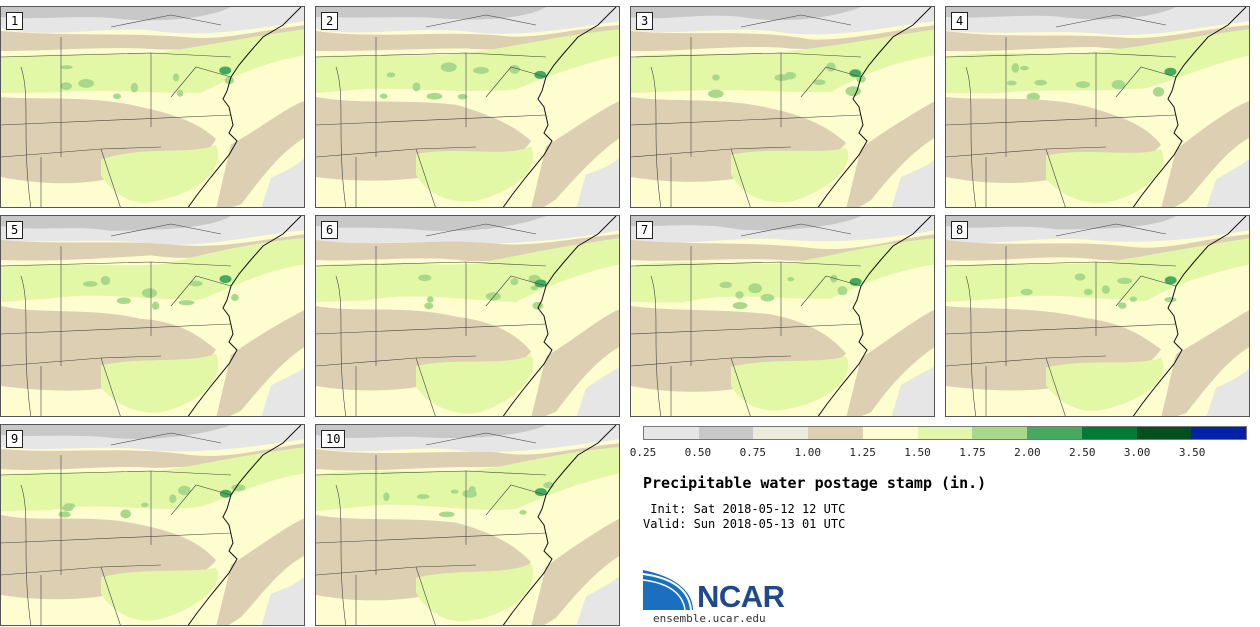 Image resolution: width=1260 pixels, height=627 pixels. I want to click on map-panel-2: 2, so click(467, 107).